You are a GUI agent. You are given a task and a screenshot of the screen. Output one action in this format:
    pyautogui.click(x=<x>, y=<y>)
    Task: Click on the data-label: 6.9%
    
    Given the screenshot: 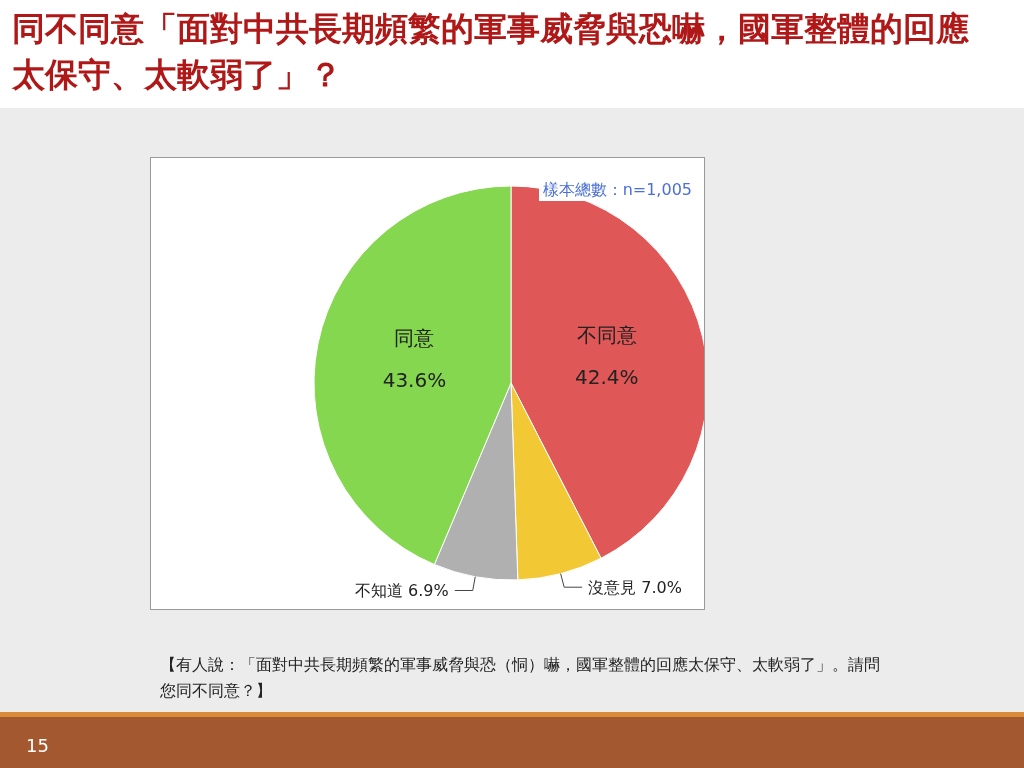 What is the action you would take?
    pyautogui.click(x=428, y=591)
    